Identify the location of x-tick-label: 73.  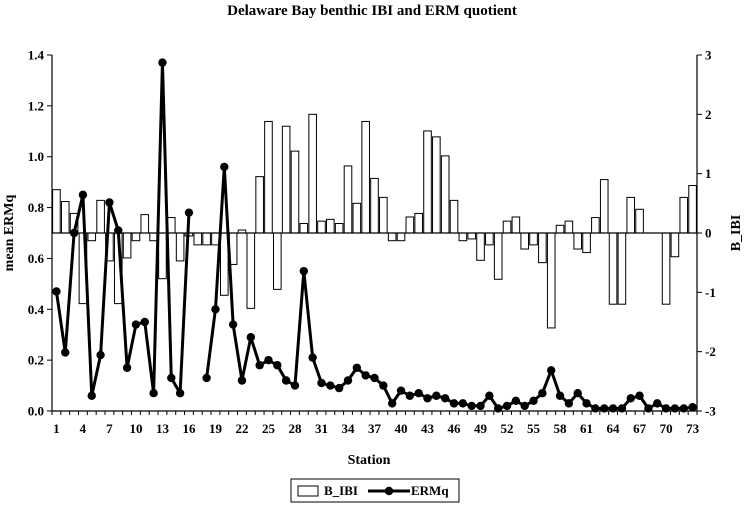
(693, 428).